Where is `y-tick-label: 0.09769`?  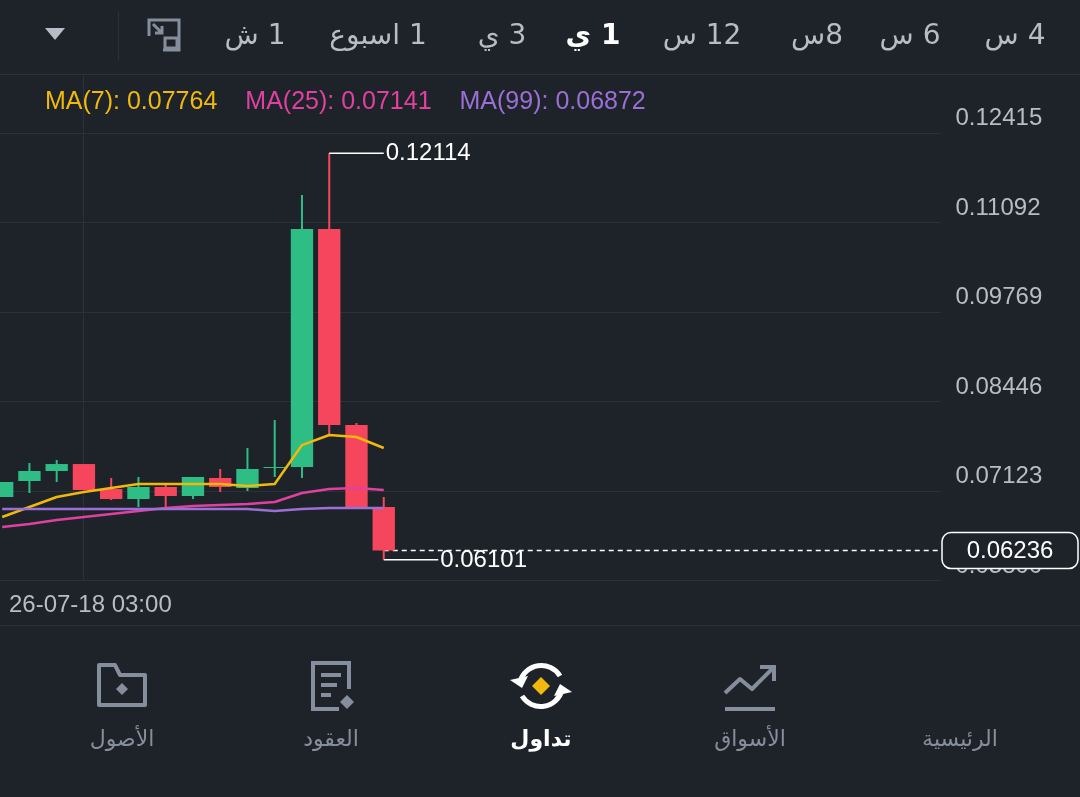 y-tick-label: 0.09769 is located at coordinates (999, 296).